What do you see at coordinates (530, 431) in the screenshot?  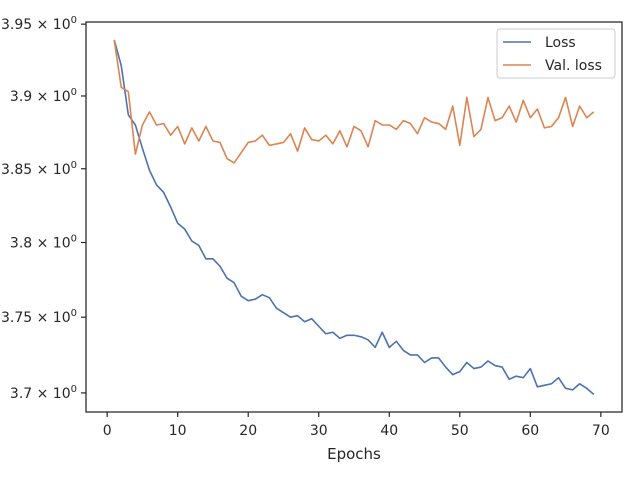 I see `x-tick-label: 60` at bounding box center [530, 431].